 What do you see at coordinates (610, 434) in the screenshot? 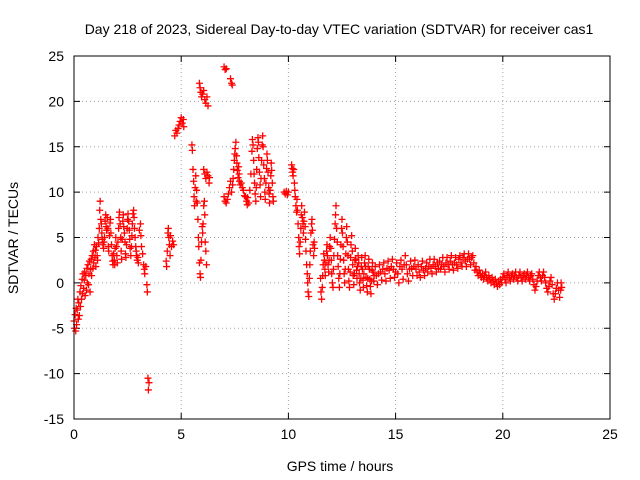
I see `x-tick-label: 25` at bounding box center [610, 434].